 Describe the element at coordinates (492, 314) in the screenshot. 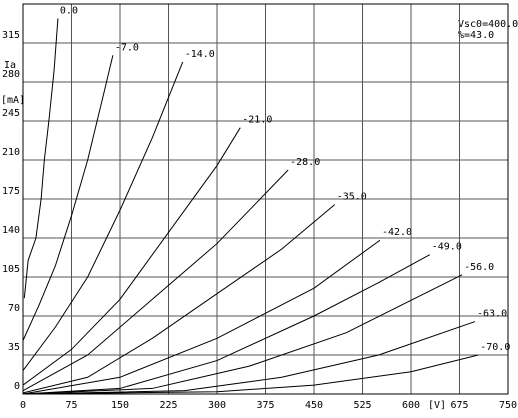

I see `curve-label: -63.0` at that location.